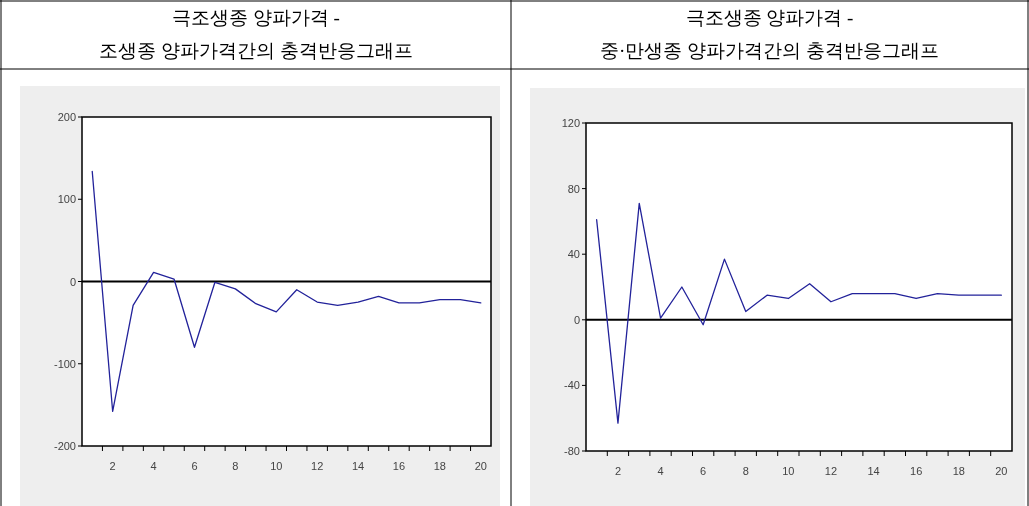  Describe the element at coordinates (256, 50) in the screenshot. I see `chart-subtitle: 조생종 양파가격간의 충격반응그래프` at that location.